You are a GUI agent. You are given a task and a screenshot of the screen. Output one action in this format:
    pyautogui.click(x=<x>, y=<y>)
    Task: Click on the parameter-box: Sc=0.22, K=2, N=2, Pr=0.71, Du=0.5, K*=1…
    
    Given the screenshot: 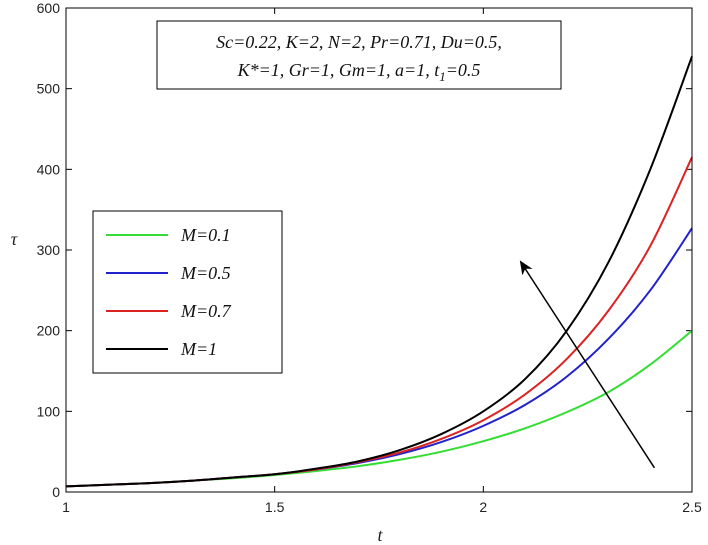 What is the action you would take?
    pyautogui.click(x=359, y=55)
    